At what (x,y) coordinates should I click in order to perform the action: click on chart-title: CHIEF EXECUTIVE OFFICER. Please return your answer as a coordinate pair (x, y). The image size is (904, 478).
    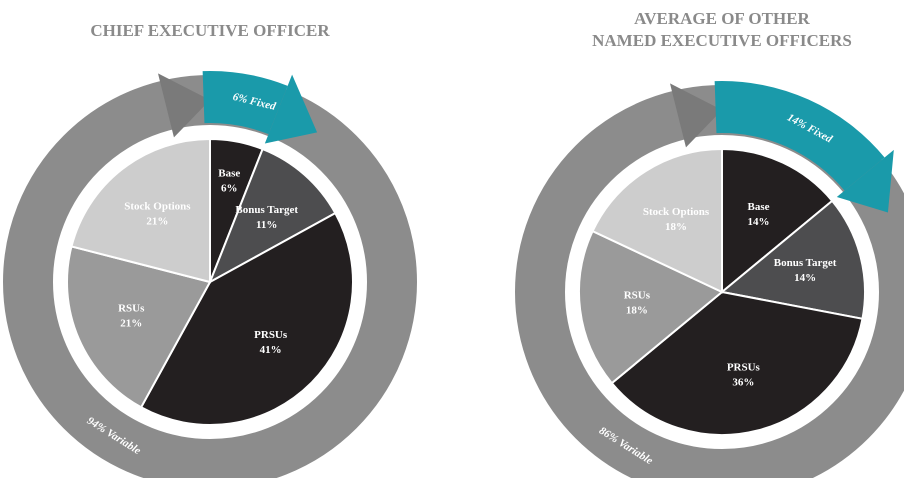
    Looking at the image, I should click on (210, 30).